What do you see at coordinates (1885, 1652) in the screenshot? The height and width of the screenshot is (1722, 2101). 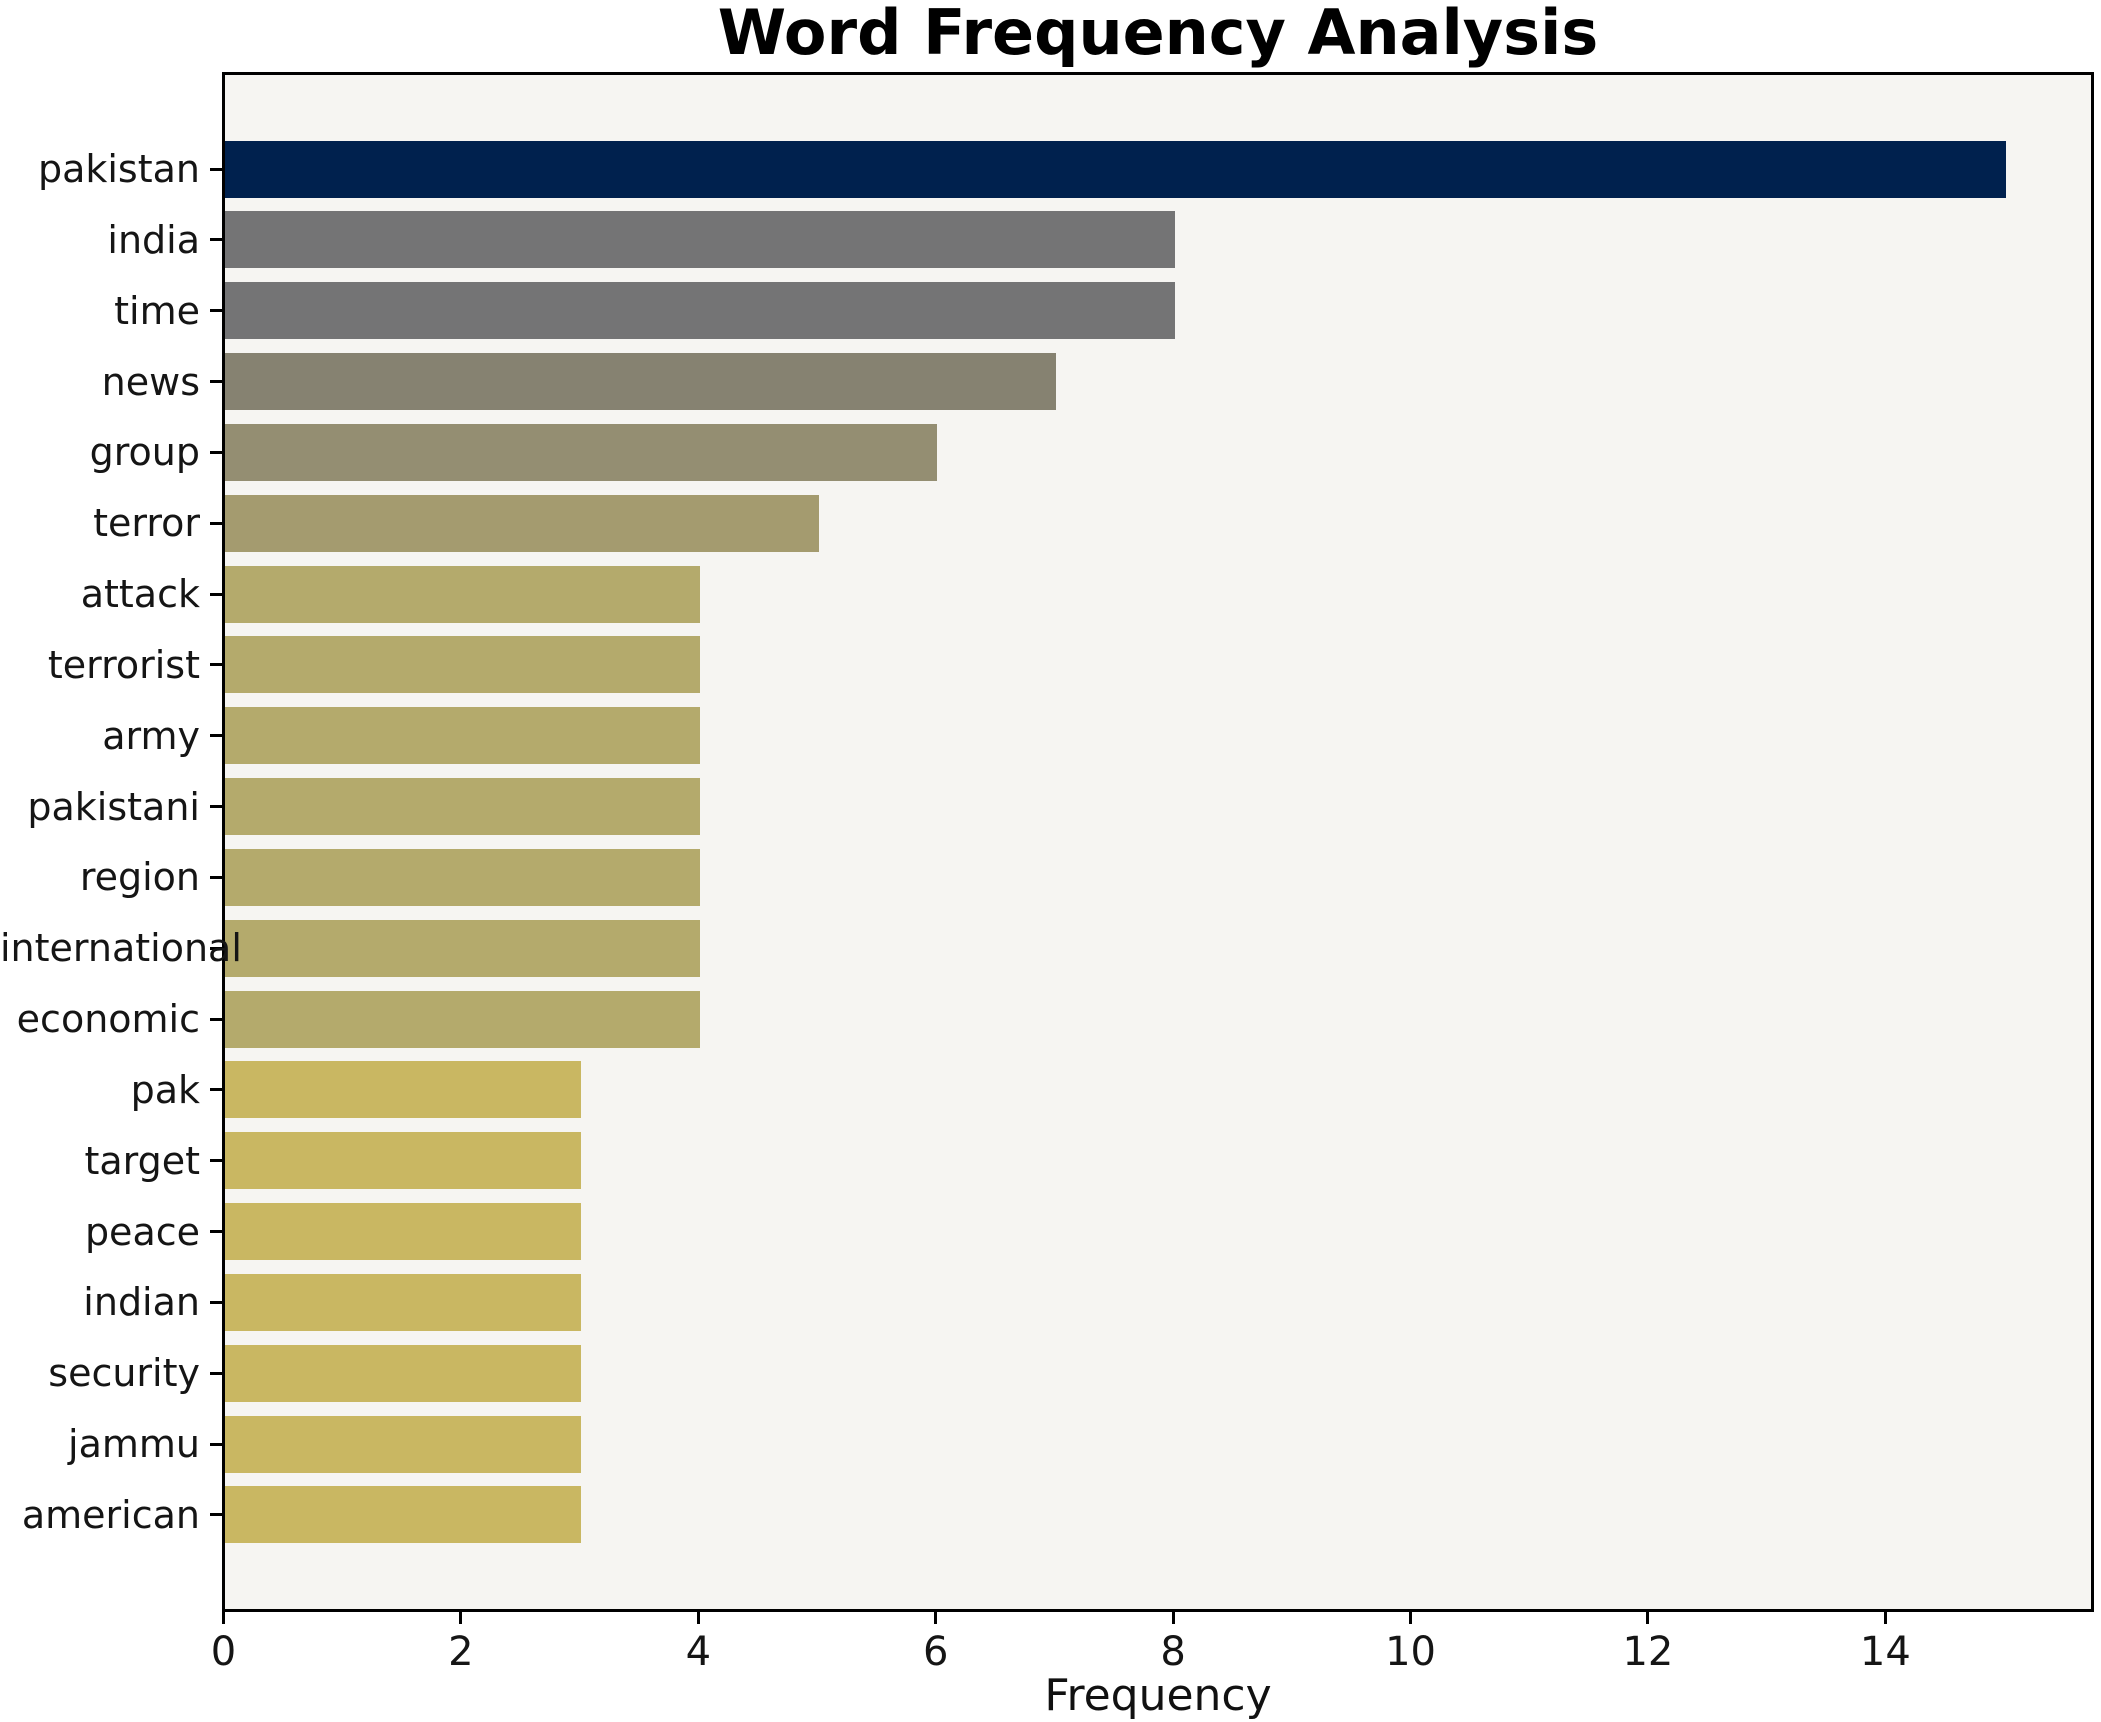 I see `x-tick-label: 14` at bounding box center [1885, 1652].